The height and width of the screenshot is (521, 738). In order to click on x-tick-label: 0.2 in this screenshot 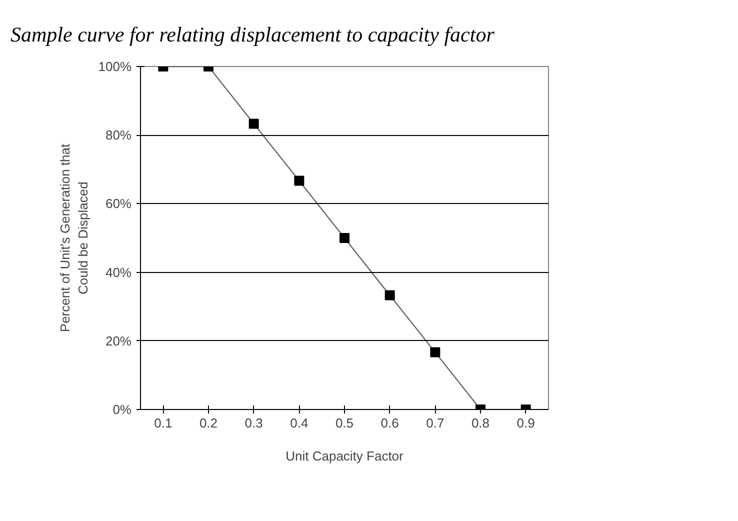, I will do `click(208, 423)`.